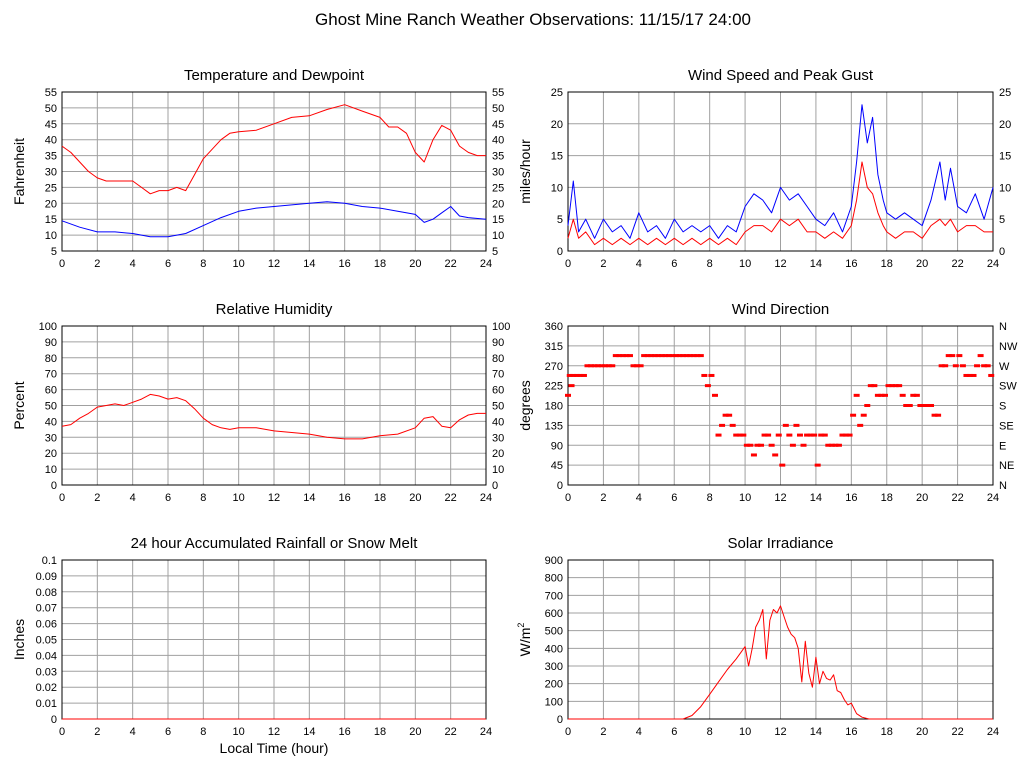 This screenshot has width=1027, height=772. Describe the element at coordinates (51, 438) in the screenshot. I see `y-tick-label: 30` at that location.